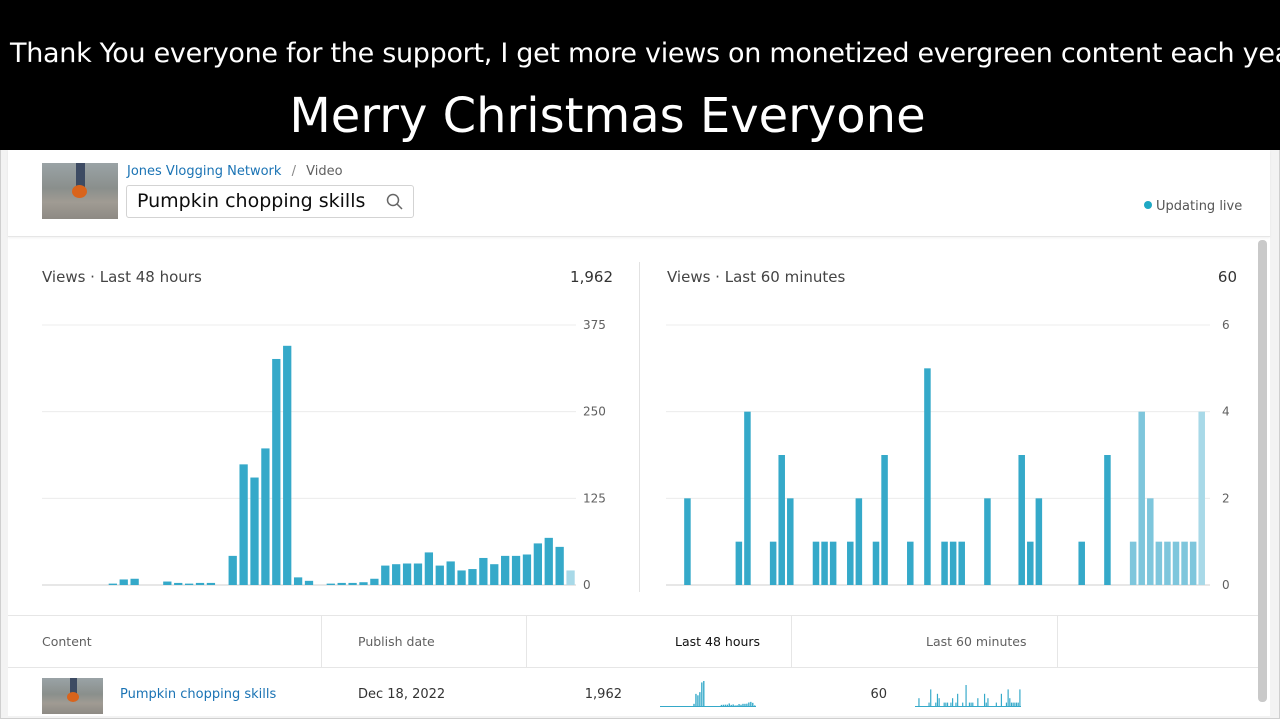 This screenshot has height=720, width=1280. Describe the element at coordinates (72, 696) in the screenshot. I see `row-thumbnail` at that location.